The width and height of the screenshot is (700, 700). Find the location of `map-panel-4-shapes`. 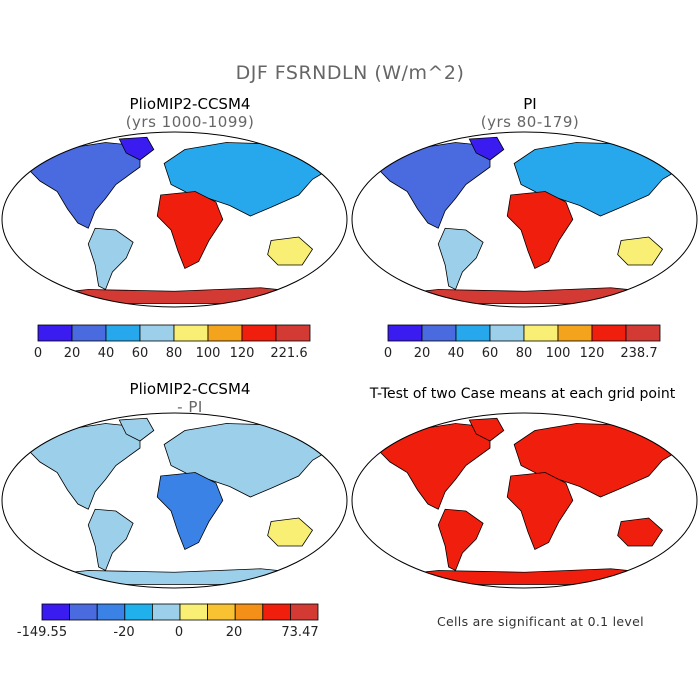

map-panel-4-shapes is located at coordinates (524, 500).